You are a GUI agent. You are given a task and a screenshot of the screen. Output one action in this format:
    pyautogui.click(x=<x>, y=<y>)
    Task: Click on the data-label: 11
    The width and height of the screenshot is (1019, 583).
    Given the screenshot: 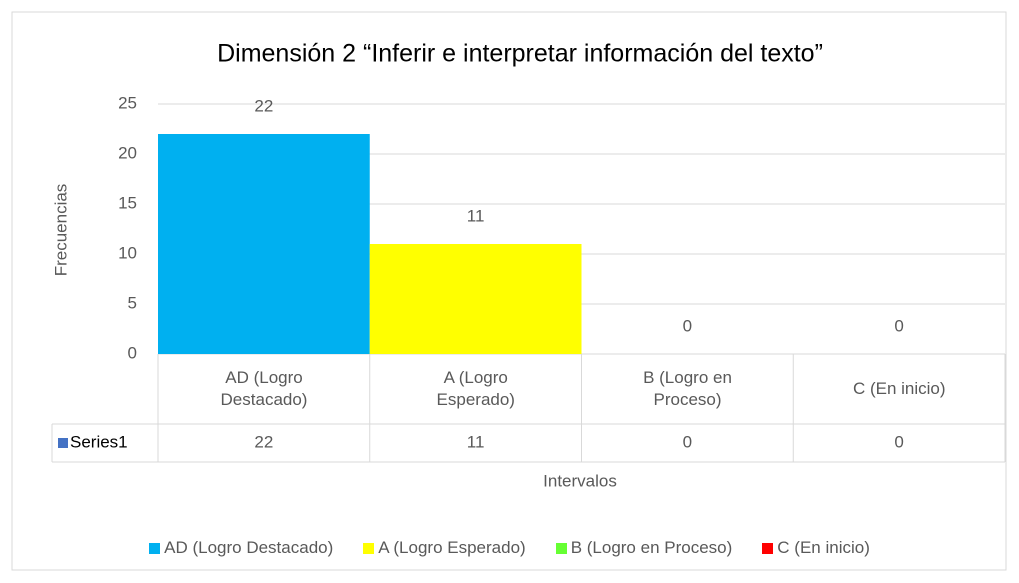 What is the action you would take?
    pyautogui.click(x=476, y=215)
    